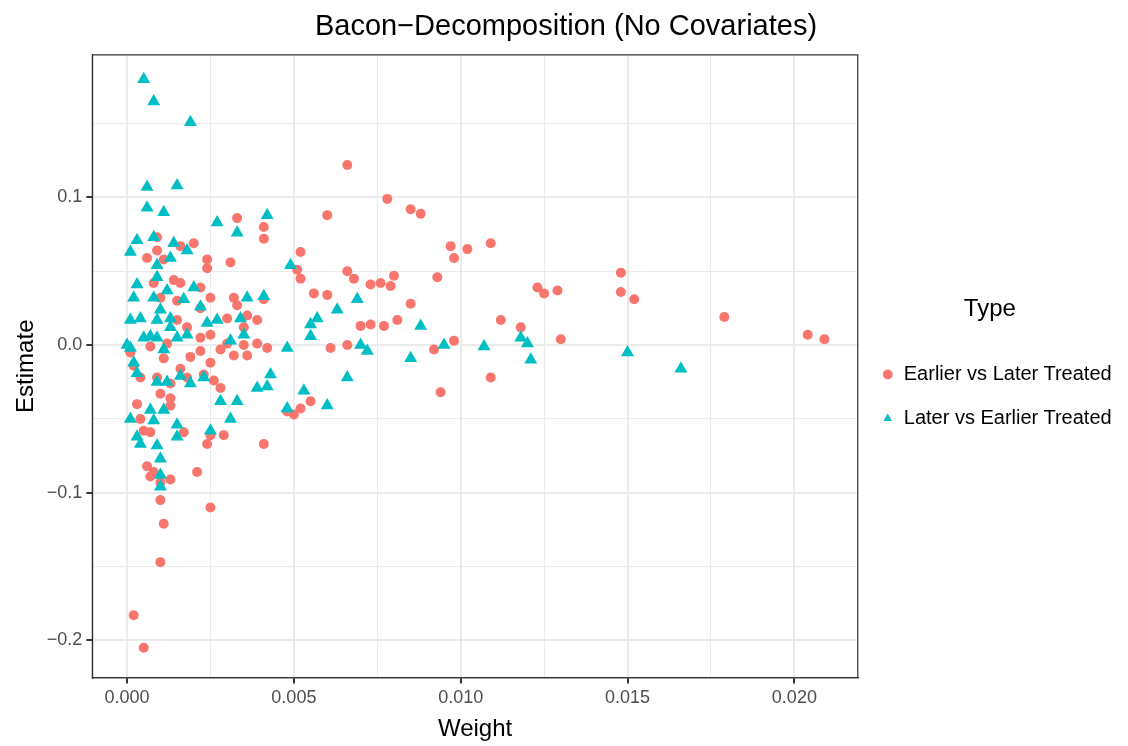 This screenshot has width=1128, height=746. I want to click on chart-title: Bacon−Decomposition (No Covariates), so click(566, 25).